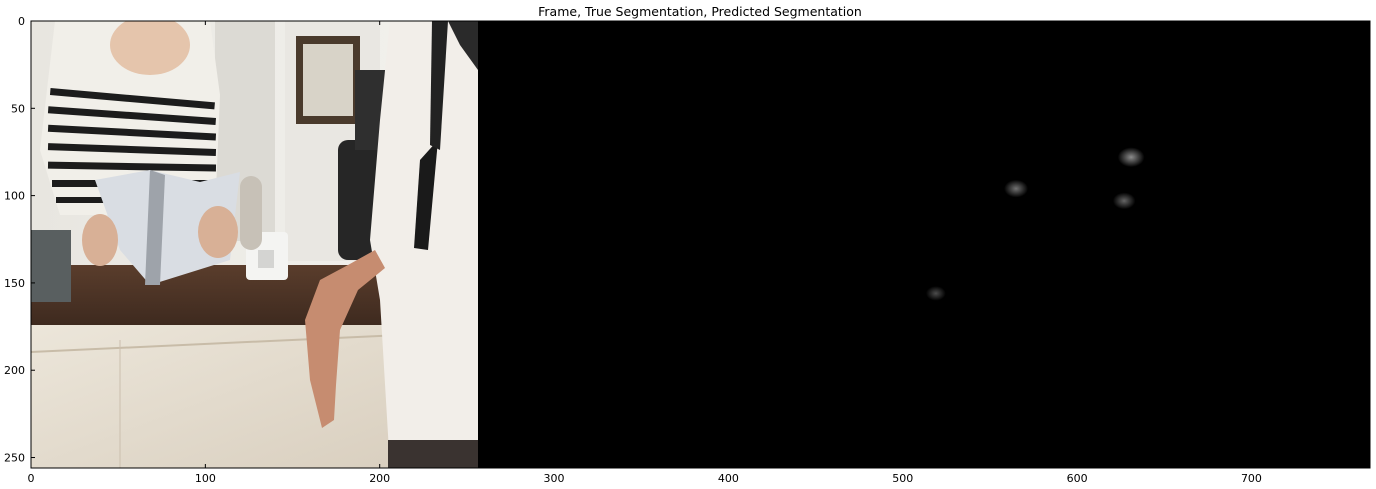 This screenshot has height=489, width=1376. Describe the element at coordinates (728, 478) in the screenshot. I see `x-tick-label: 400` at that location.